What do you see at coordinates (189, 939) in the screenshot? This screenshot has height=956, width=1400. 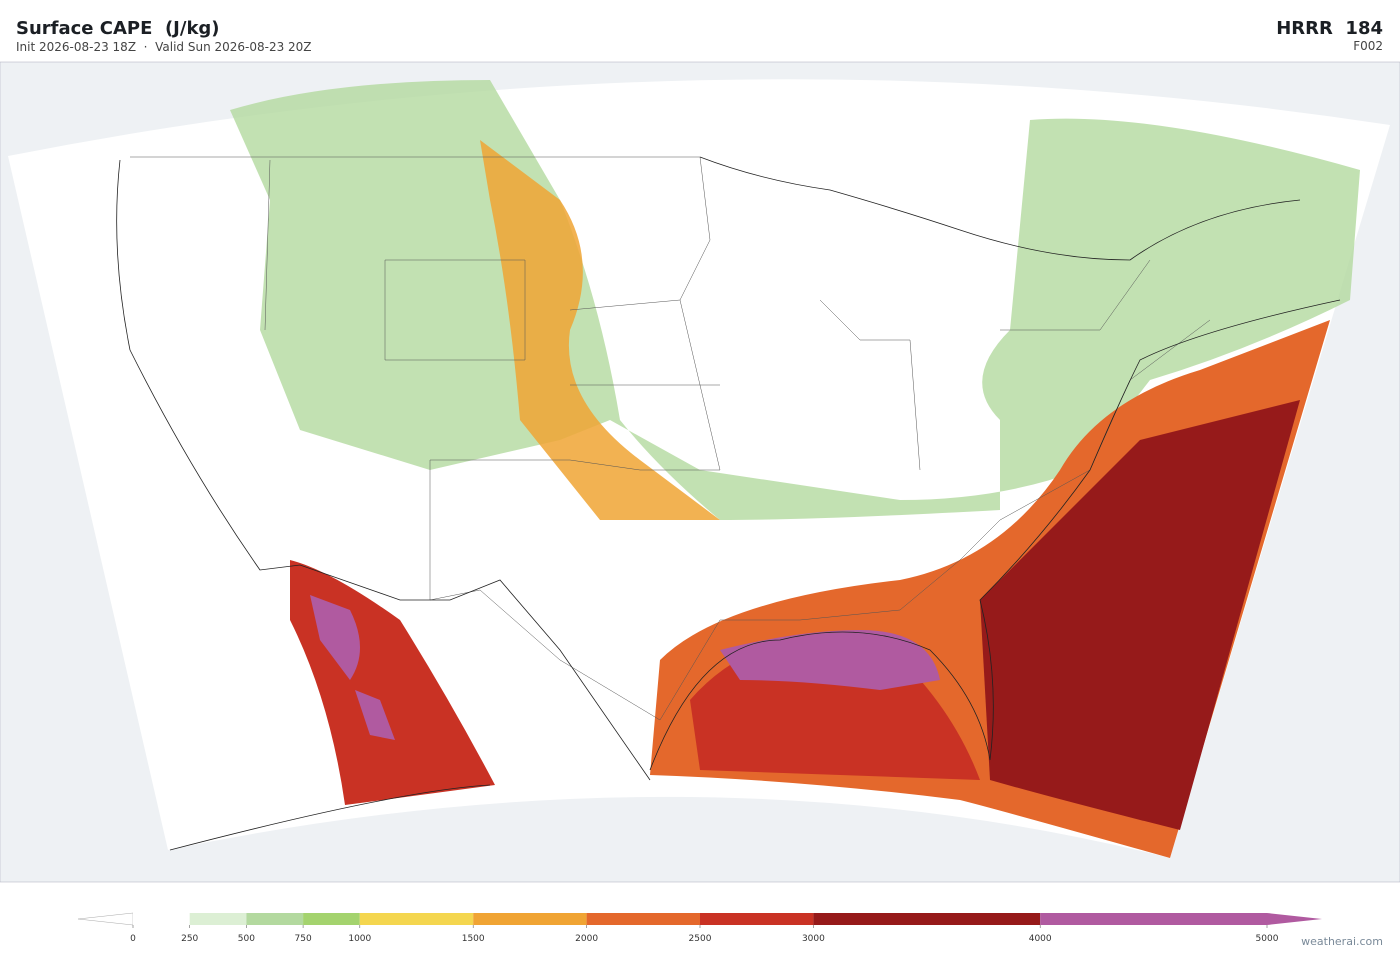 I see `colorbar-tick-label: 250` at bounding box center [189, 939].